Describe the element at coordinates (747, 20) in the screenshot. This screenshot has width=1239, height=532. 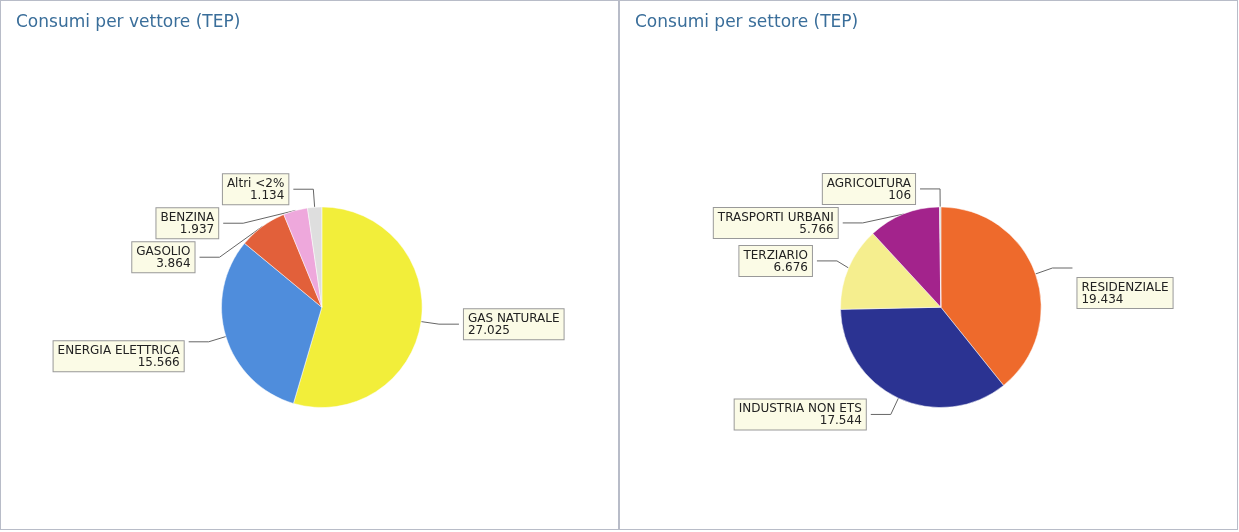
I see `chart-title: Consumi per settore (TEP)` at that location.